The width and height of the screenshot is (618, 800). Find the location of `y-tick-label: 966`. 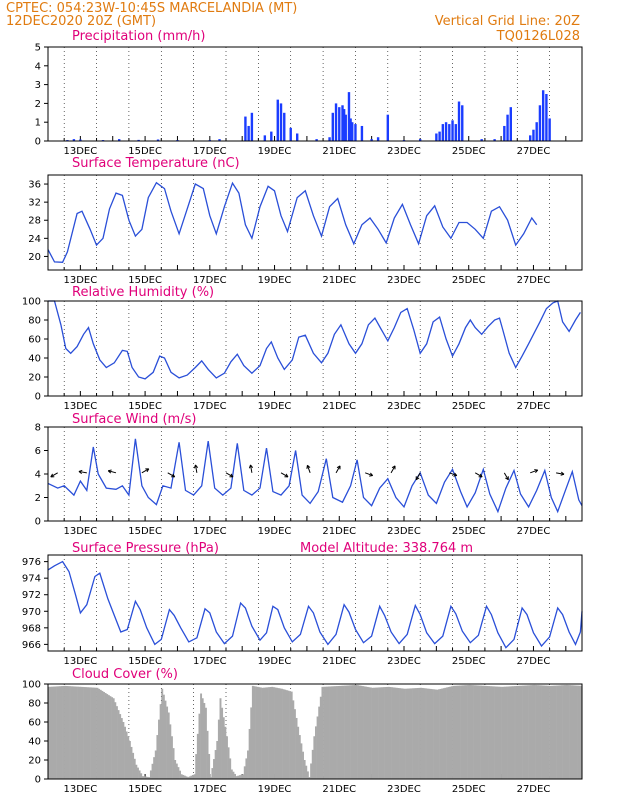

y-tick-label: 966 is located at coordinates (31, 645).